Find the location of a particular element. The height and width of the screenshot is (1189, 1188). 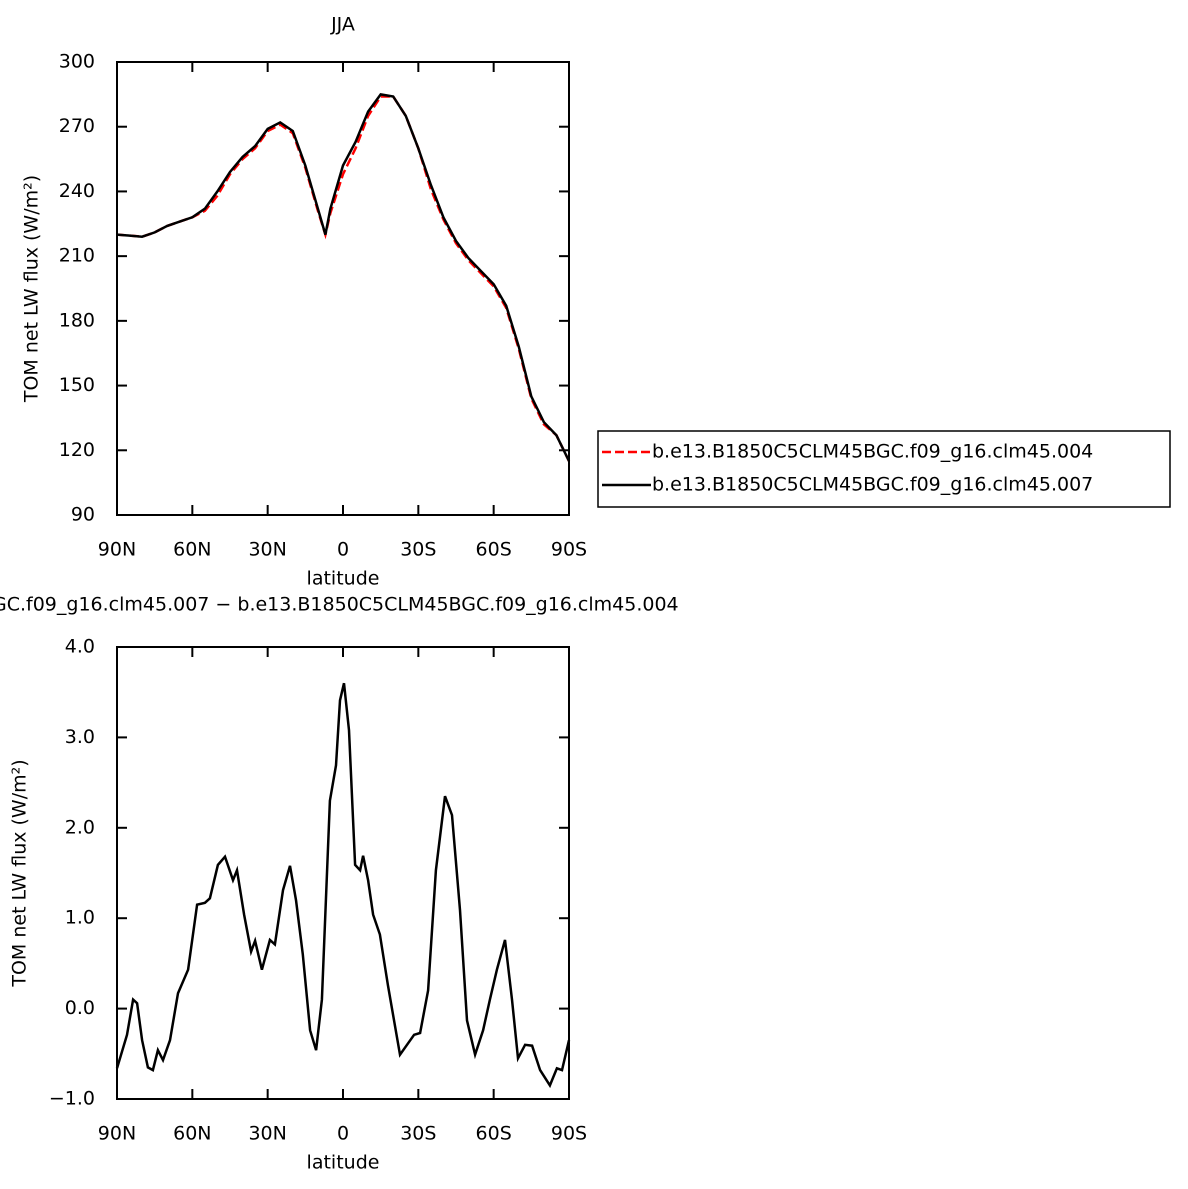

legend-label: b.e13.B1850C5CLM45BGC.f09_g16.clm45.007 is located at coordinates (872, 485).